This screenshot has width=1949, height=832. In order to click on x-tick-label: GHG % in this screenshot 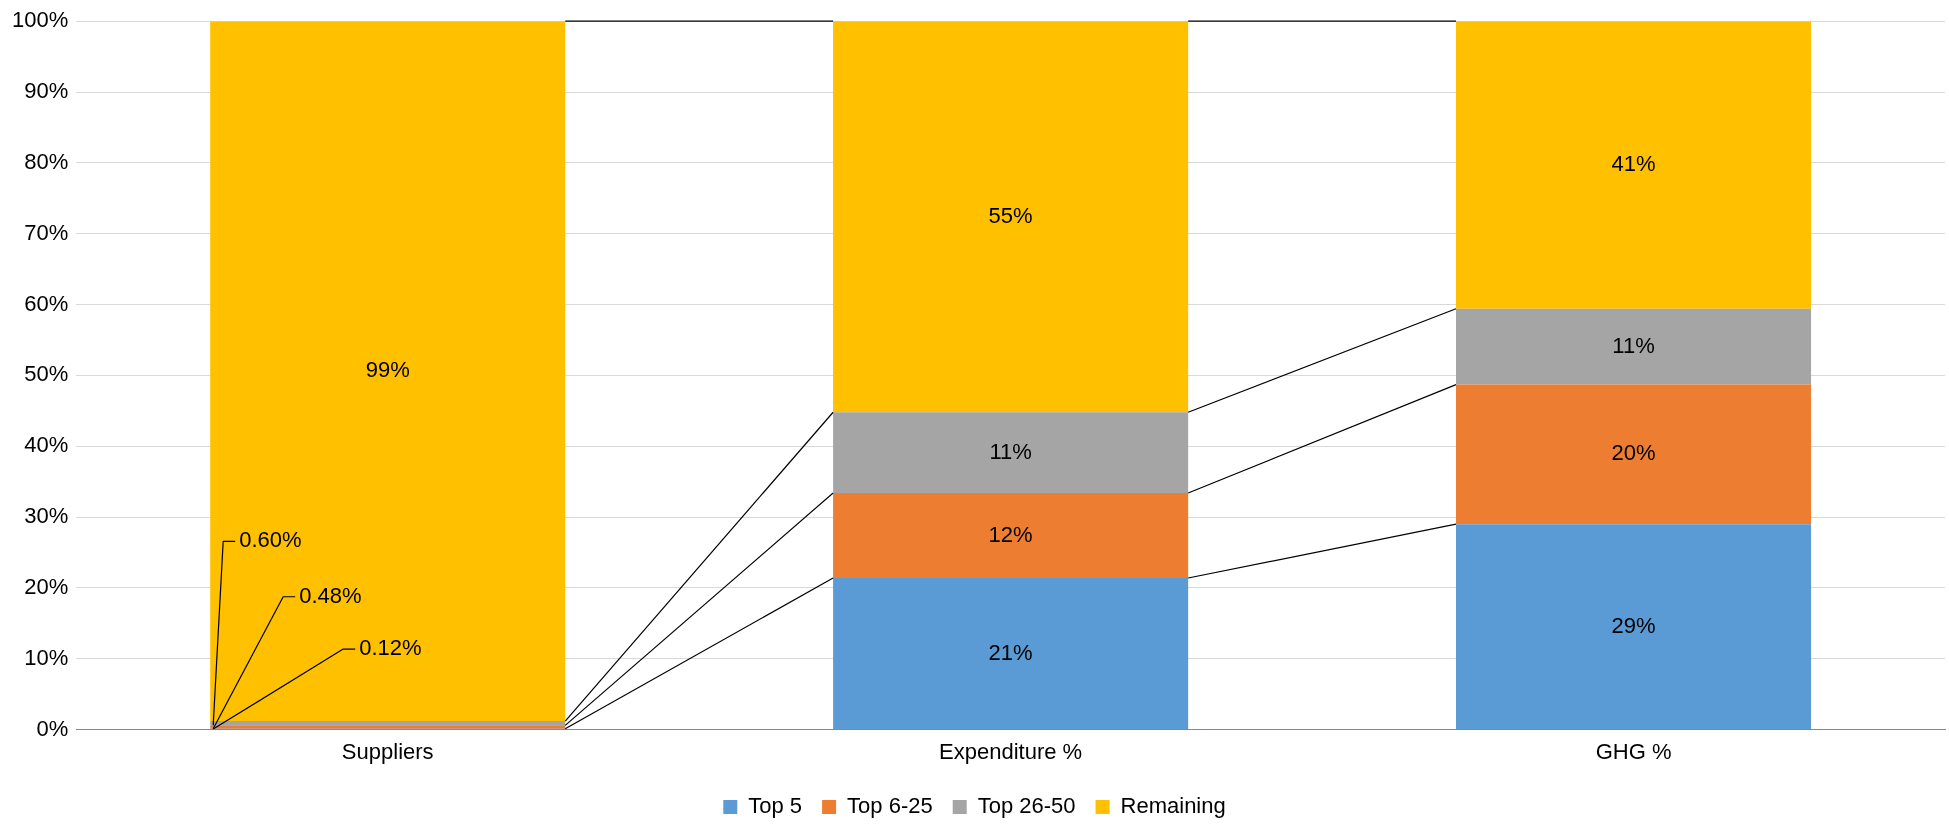, I will do `click(1633, 751)`.